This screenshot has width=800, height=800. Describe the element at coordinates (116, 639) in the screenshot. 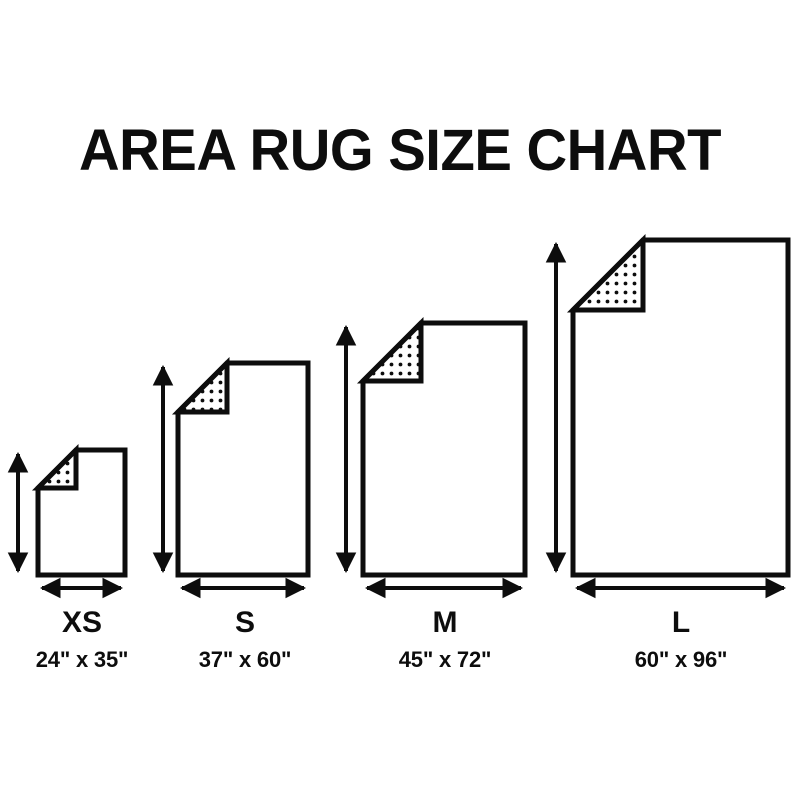

I see `size-label-xs: XS 24" x 35"` at that location.